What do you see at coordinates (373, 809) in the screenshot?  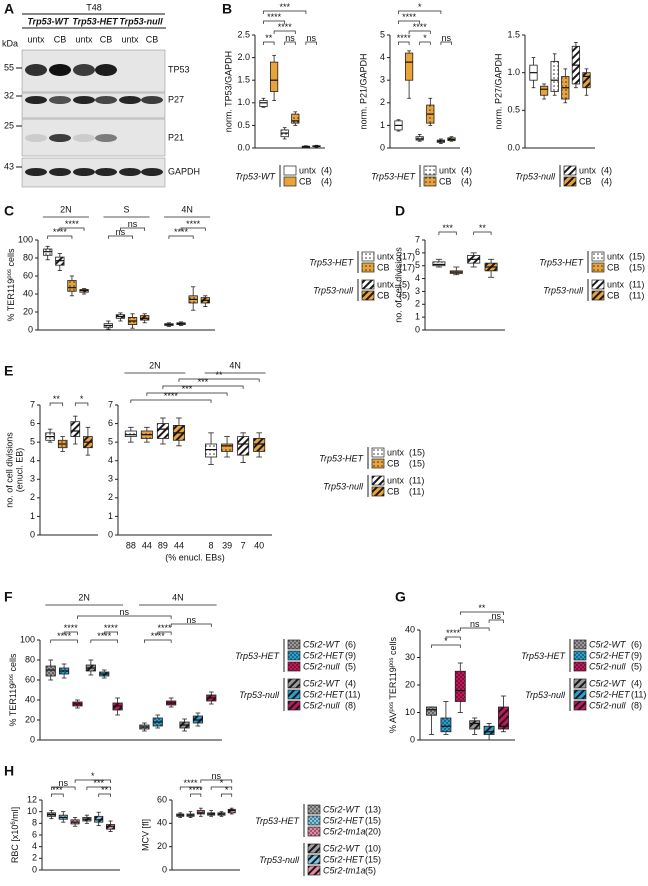 I see `legend-count: (13)` at bounding box center [373, 809].